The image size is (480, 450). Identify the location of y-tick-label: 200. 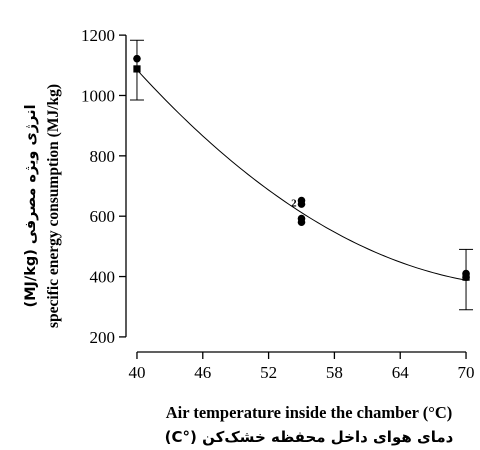
(103, 337).